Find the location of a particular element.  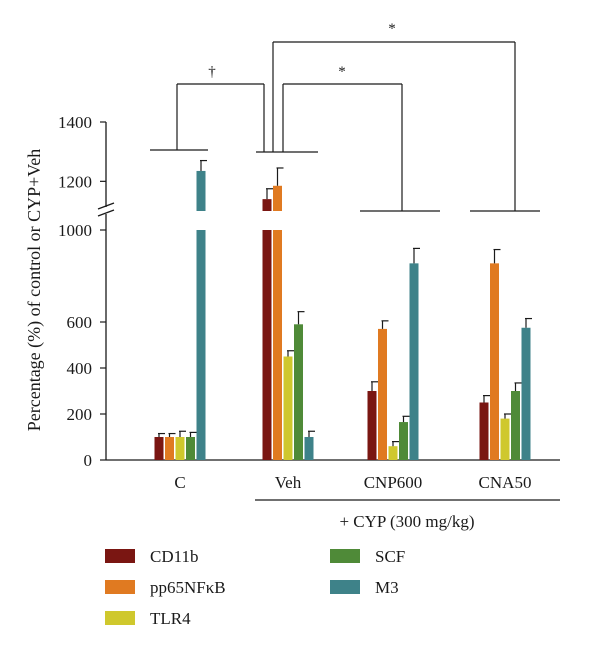

y-tick-label: 0 is located at coordinates (88, 460).